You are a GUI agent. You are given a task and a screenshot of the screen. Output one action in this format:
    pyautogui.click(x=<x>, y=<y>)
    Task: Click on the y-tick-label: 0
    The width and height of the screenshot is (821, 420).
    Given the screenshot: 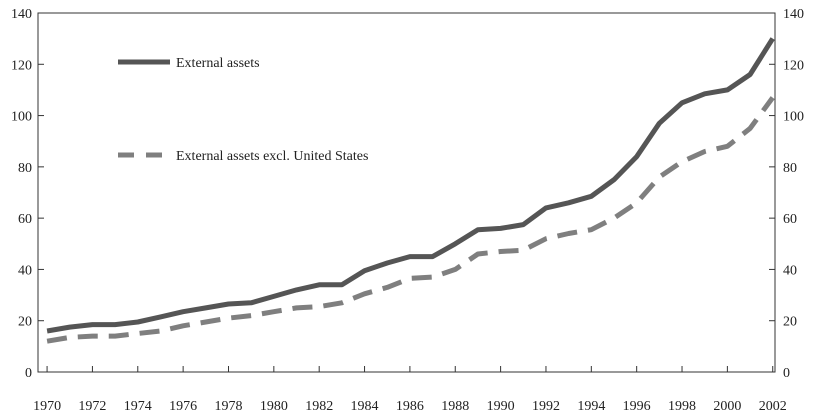 What is the action you would take?
    pyautogui.click(x=28, y=373)
    